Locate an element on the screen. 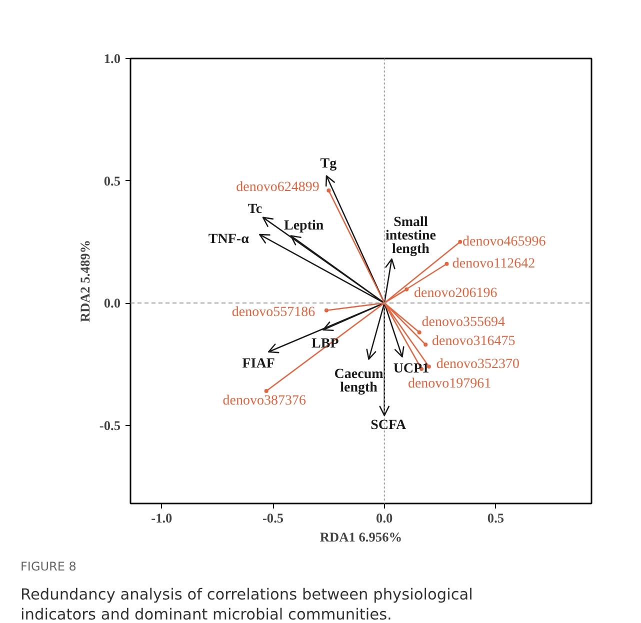 Image resolution: width=641 pixels, height=623 pixels. annotation: denovo557186 is located at coordinates (274, 312).